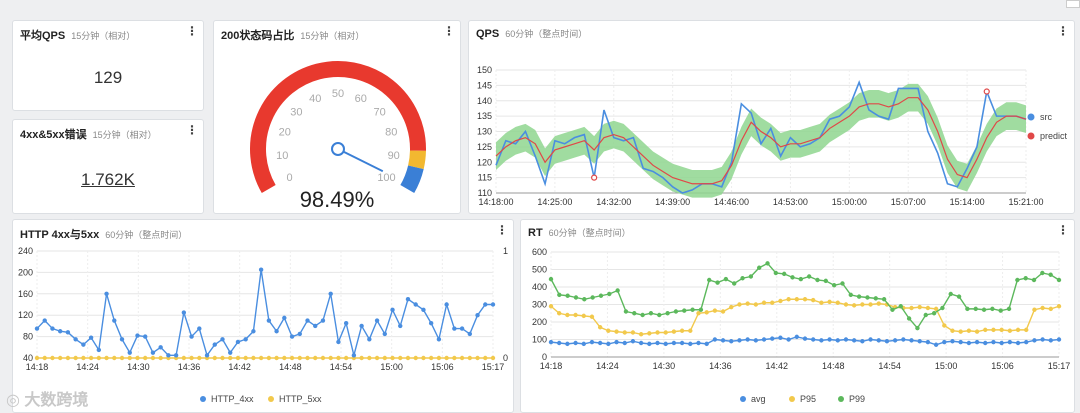 This screenshot has width=1080, height=413. What do you see at coordinates (841, 399) in the screenshot?
I see `legend-swatch` at bounding box center [841, 399].